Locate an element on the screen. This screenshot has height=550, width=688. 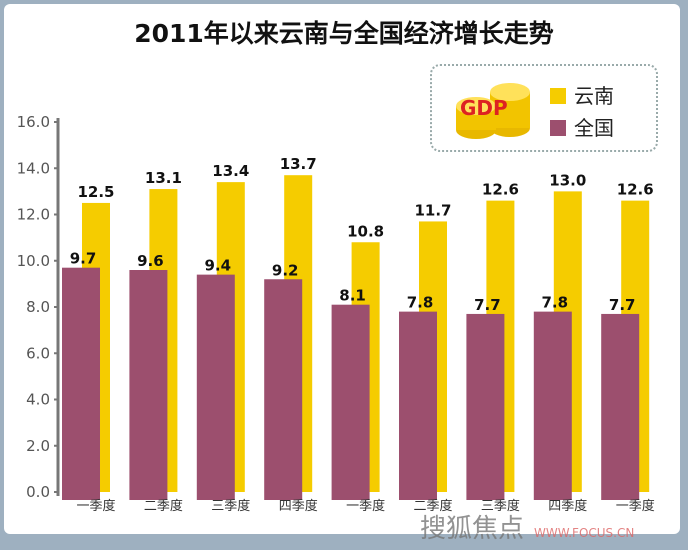
y-tick-label: 14.0 is located at coordinates (33, 168).